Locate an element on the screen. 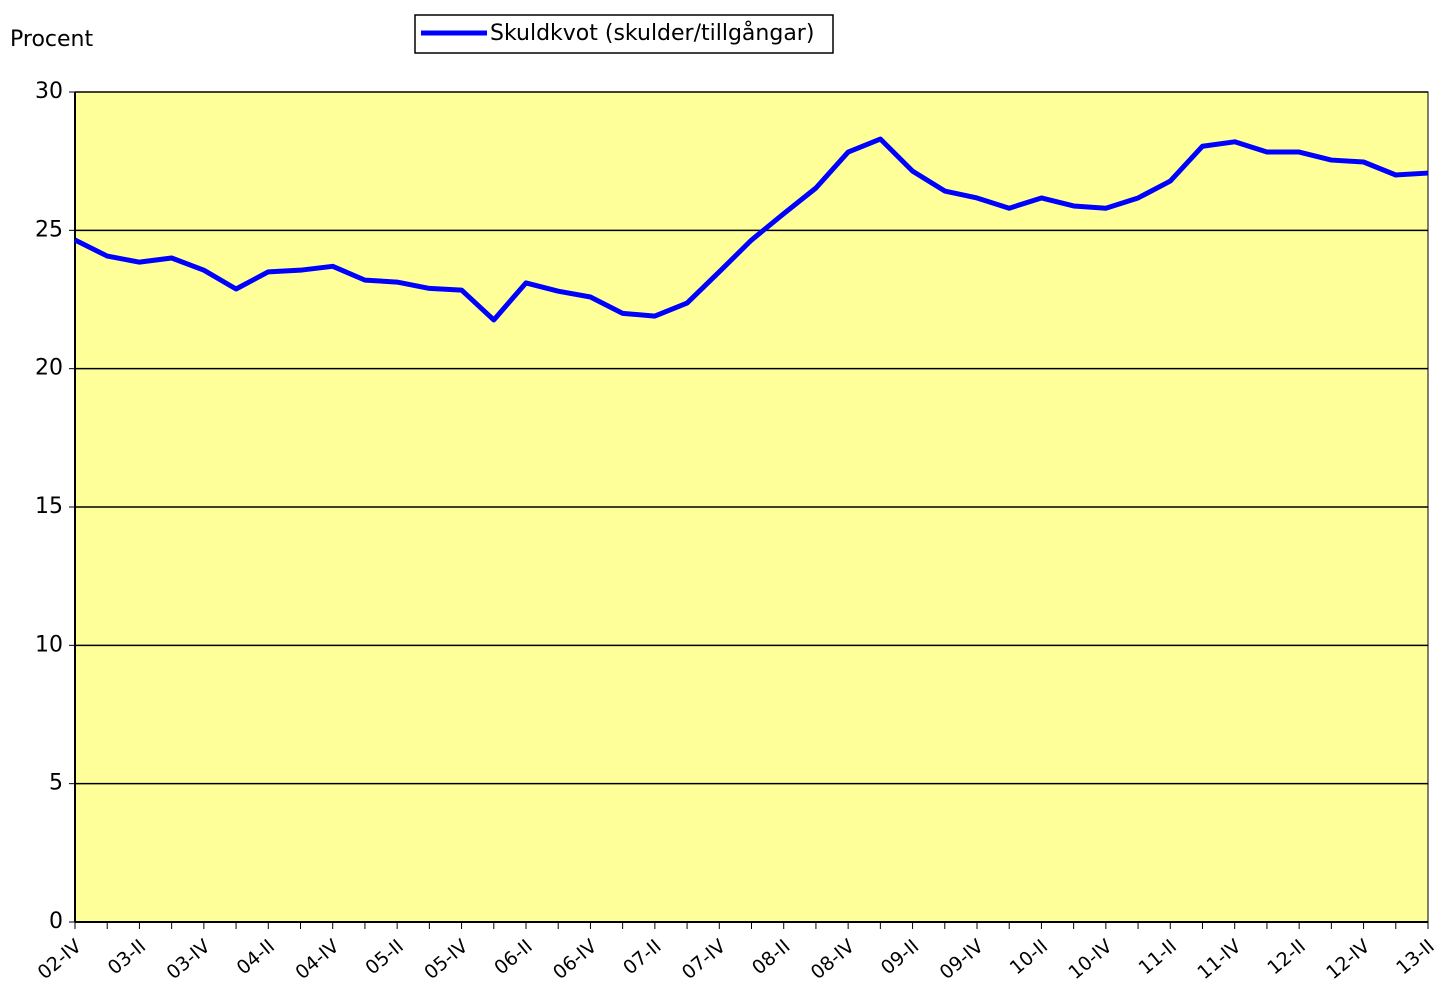 The width and height of the screenshot is (1435, 991). x-tick-label: 03-IV is located at coordinates (188, 959).